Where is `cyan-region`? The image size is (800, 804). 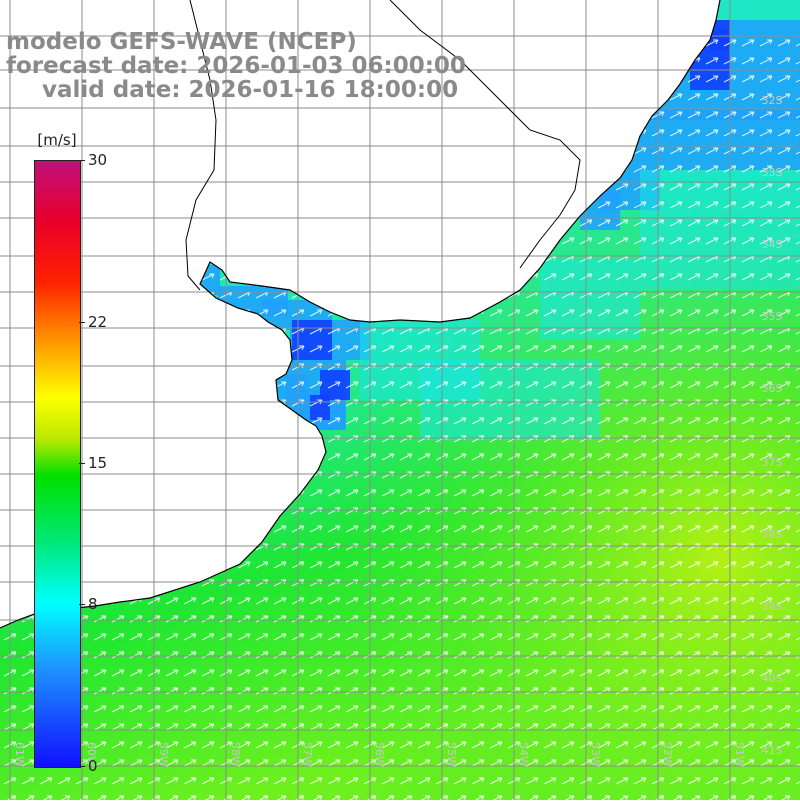 cyan-region is located at coordinates (720, 230).